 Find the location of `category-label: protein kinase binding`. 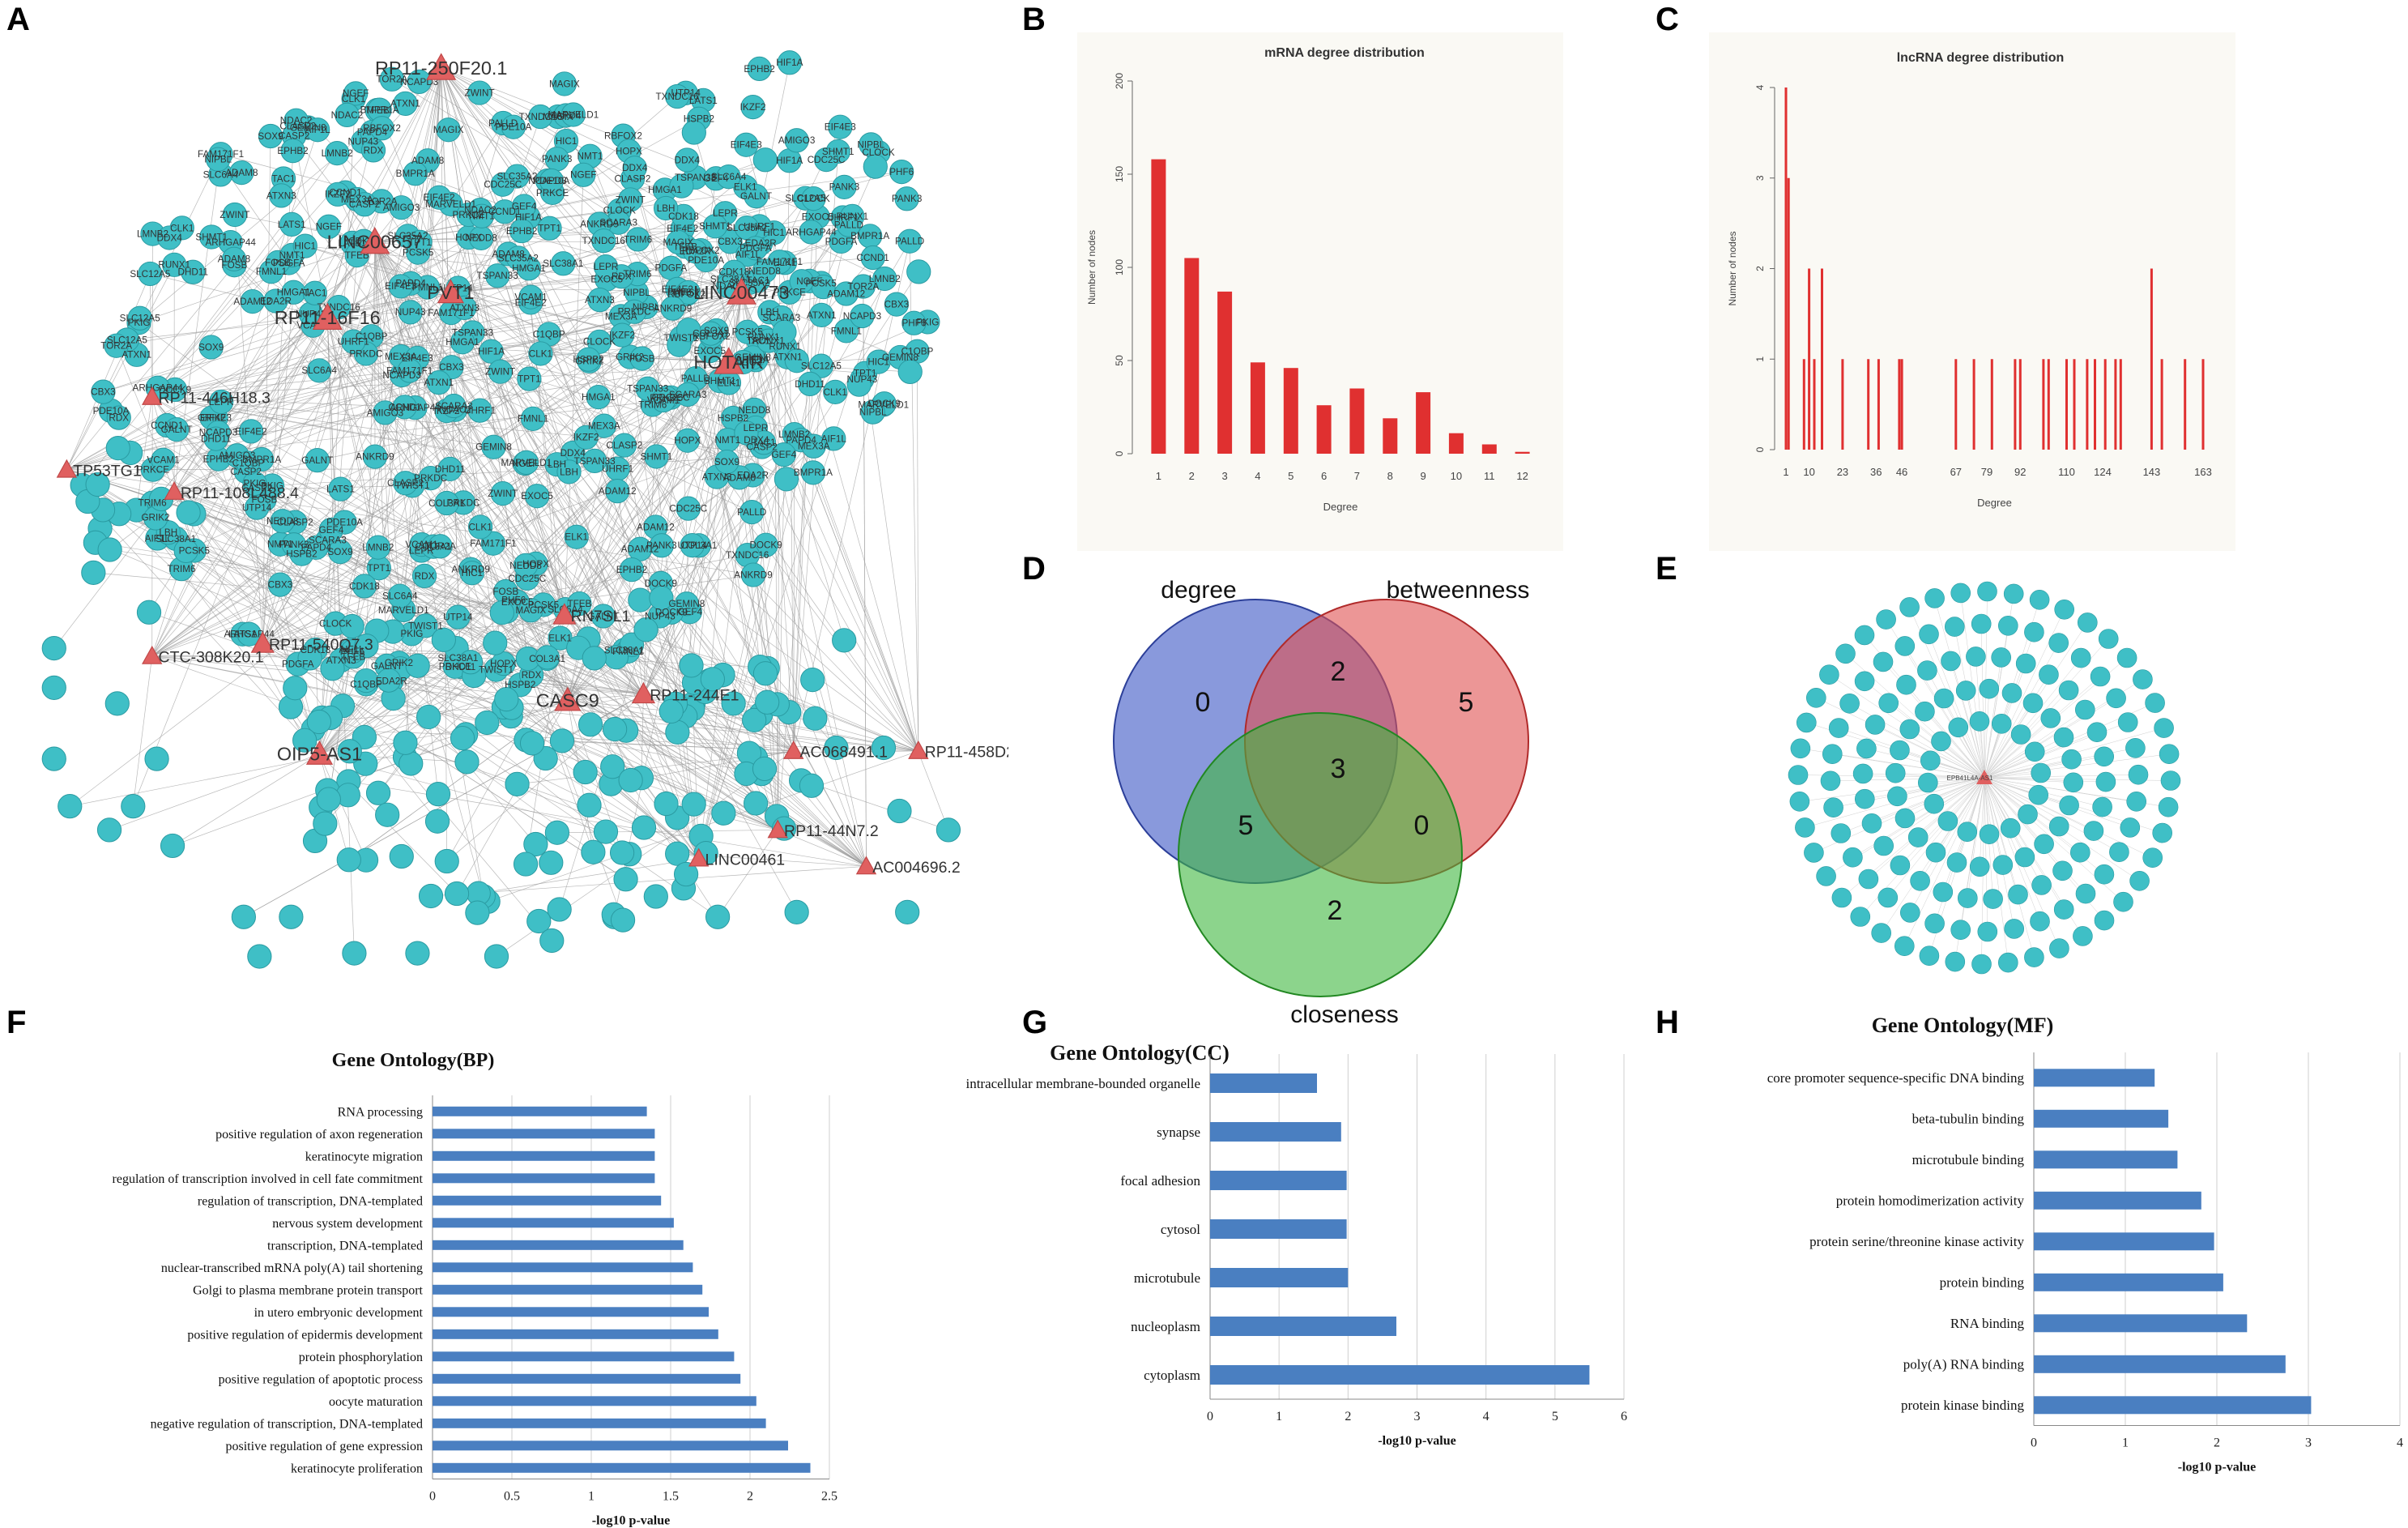

category-label: protein kinase binding is located at coordinates (1963, 1405).